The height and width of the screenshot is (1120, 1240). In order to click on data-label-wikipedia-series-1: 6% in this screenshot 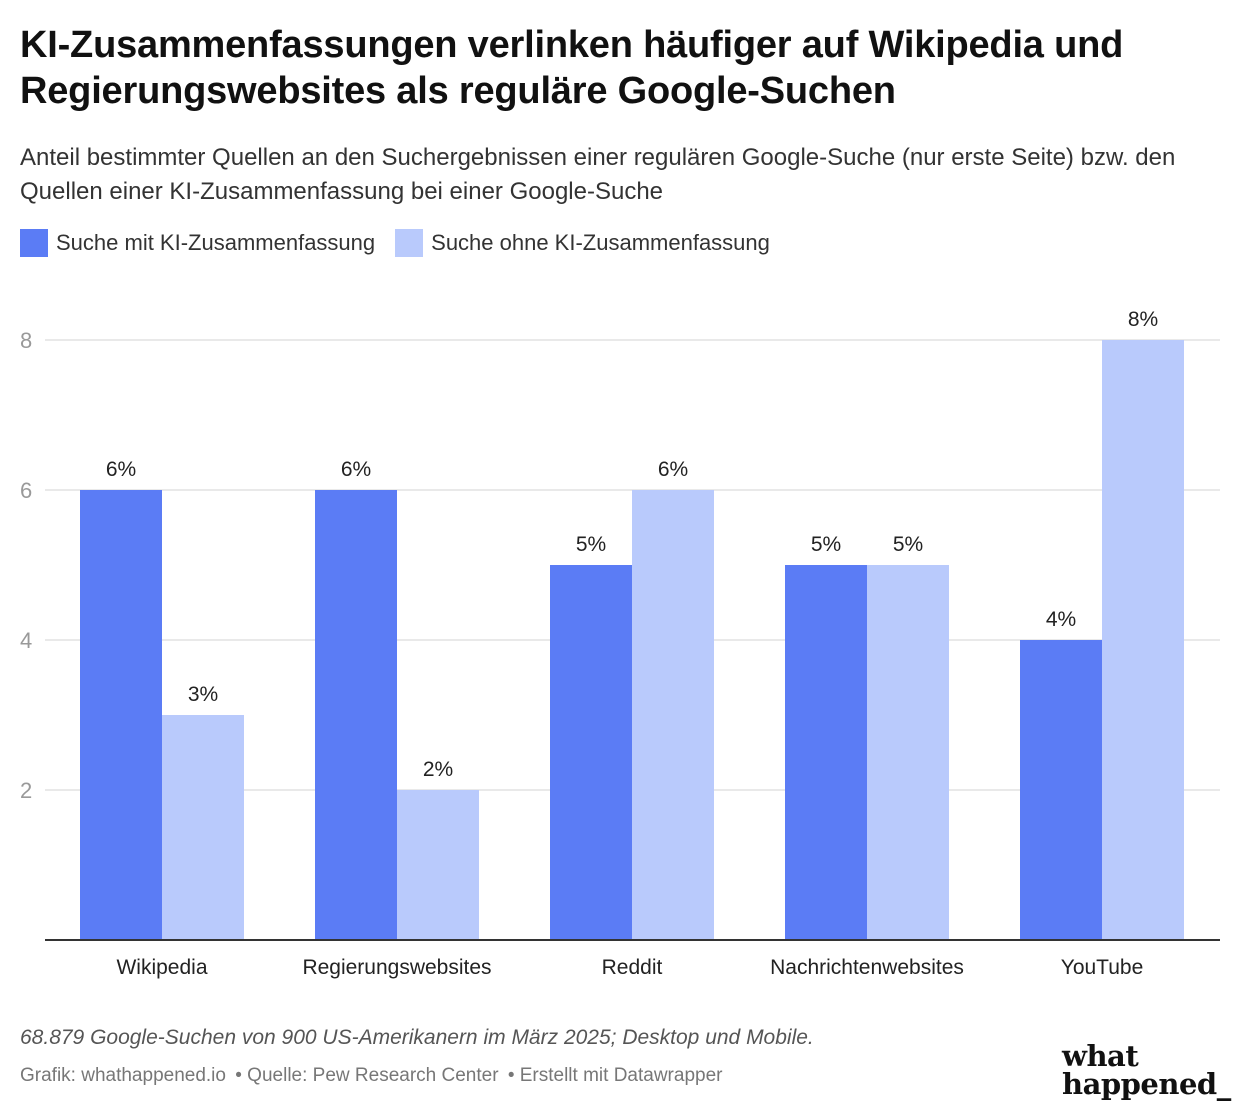, I will do `click(121, 469)`.